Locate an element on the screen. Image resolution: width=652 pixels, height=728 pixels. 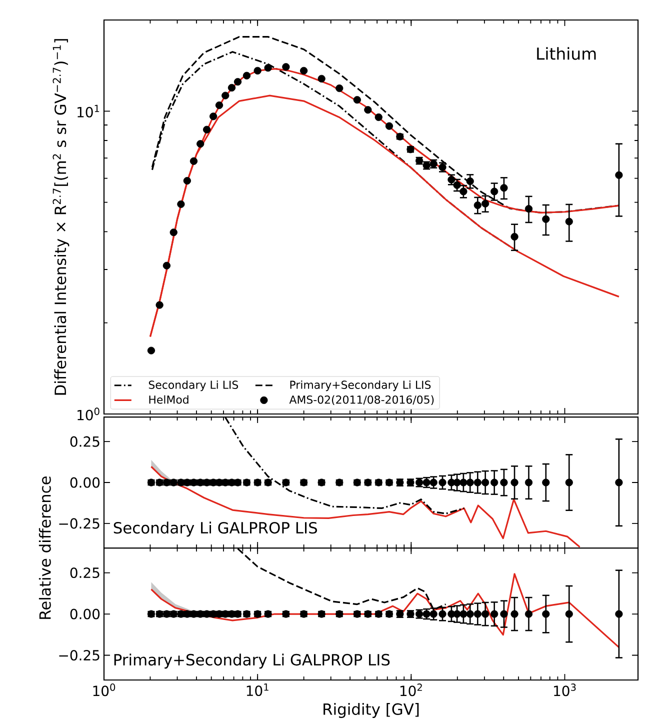
annotation: Primary+Secondary Li GALPROP LIS is located at coordinates (252, 661).